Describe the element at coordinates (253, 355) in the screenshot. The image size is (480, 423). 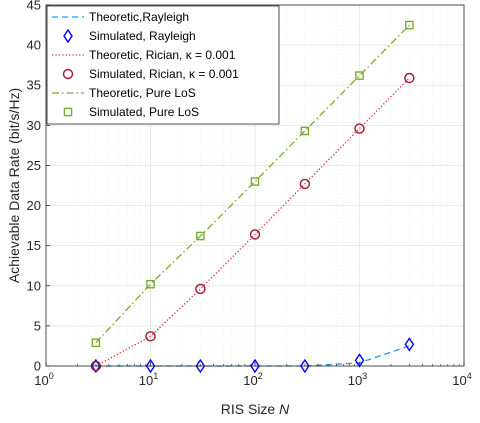
I see `series-simulated-rayleigh` at that location.